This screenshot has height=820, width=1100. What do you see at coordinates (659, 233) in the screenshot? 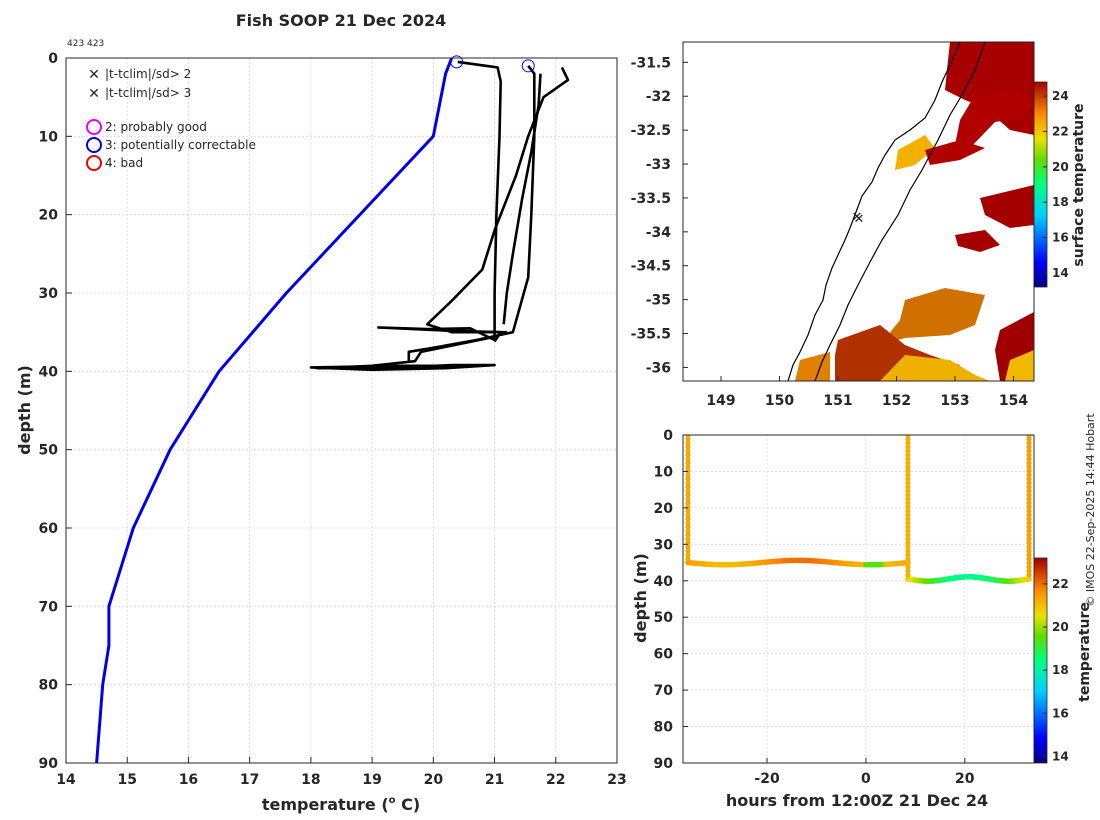
I see `map-y-tick-label: -34` at bounding box center [659, 233].